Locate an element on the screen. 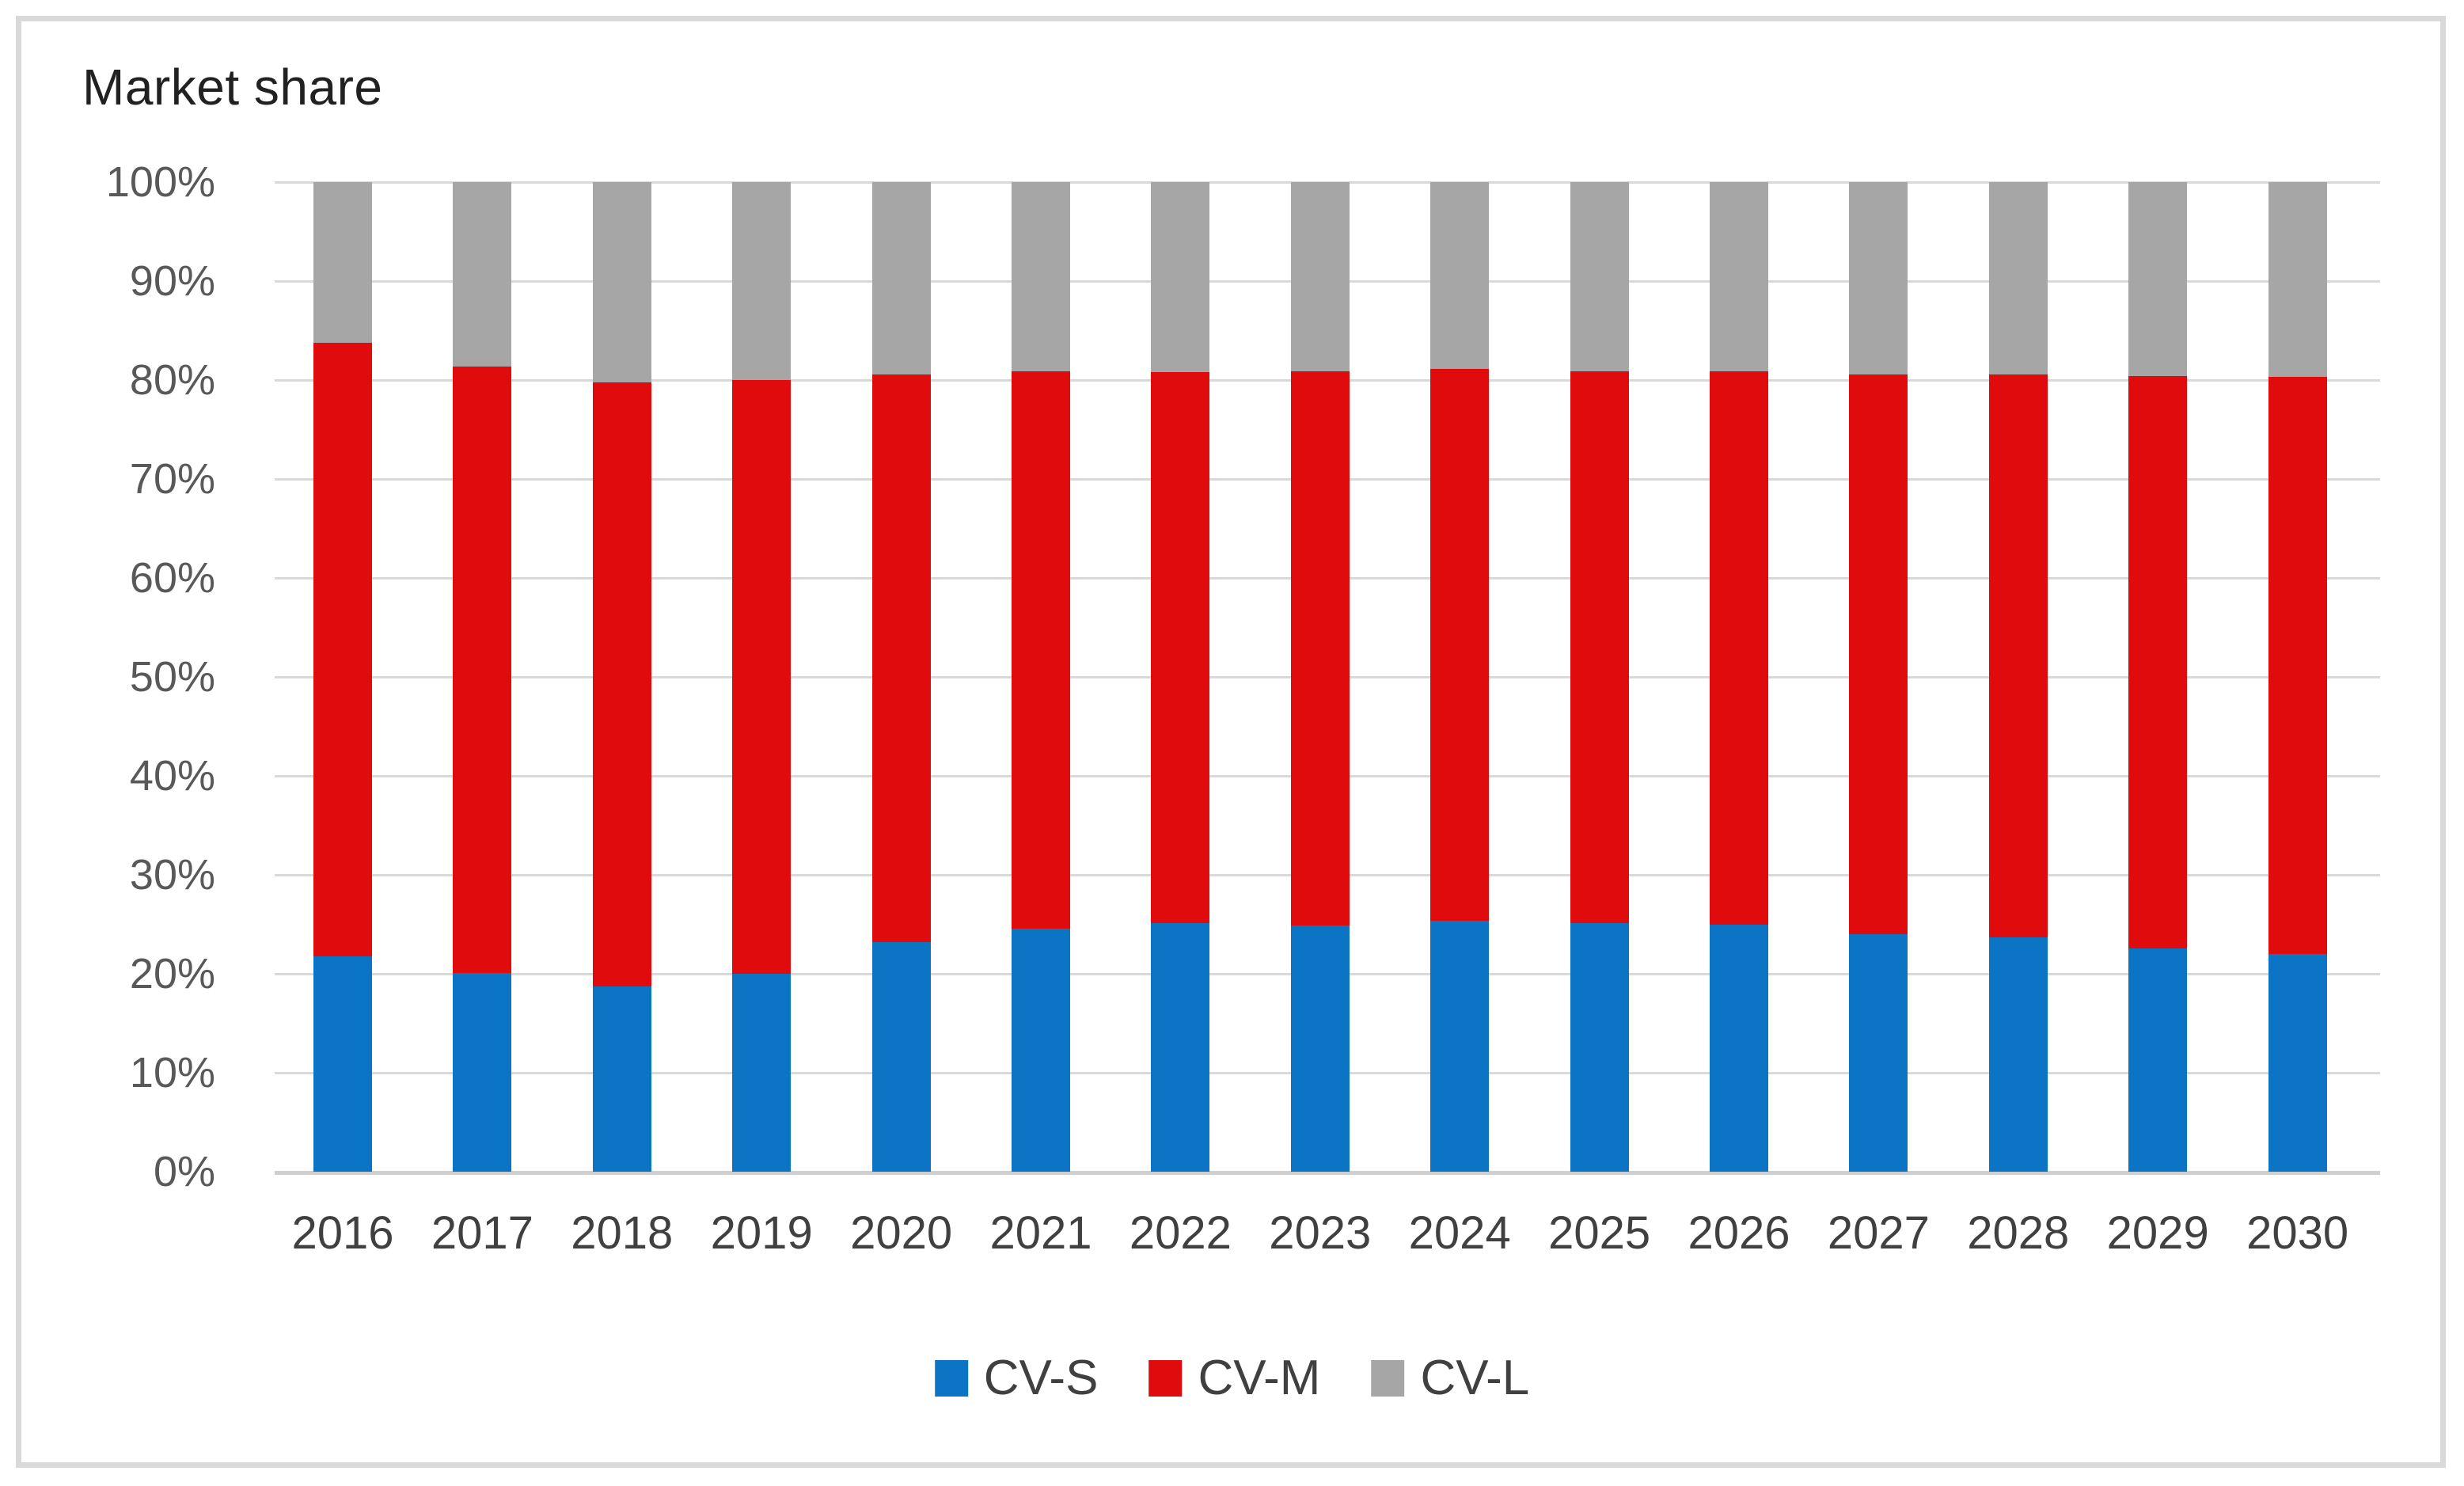  bar-segment-cv-l-2029 is located at coordinates (2158, 279).